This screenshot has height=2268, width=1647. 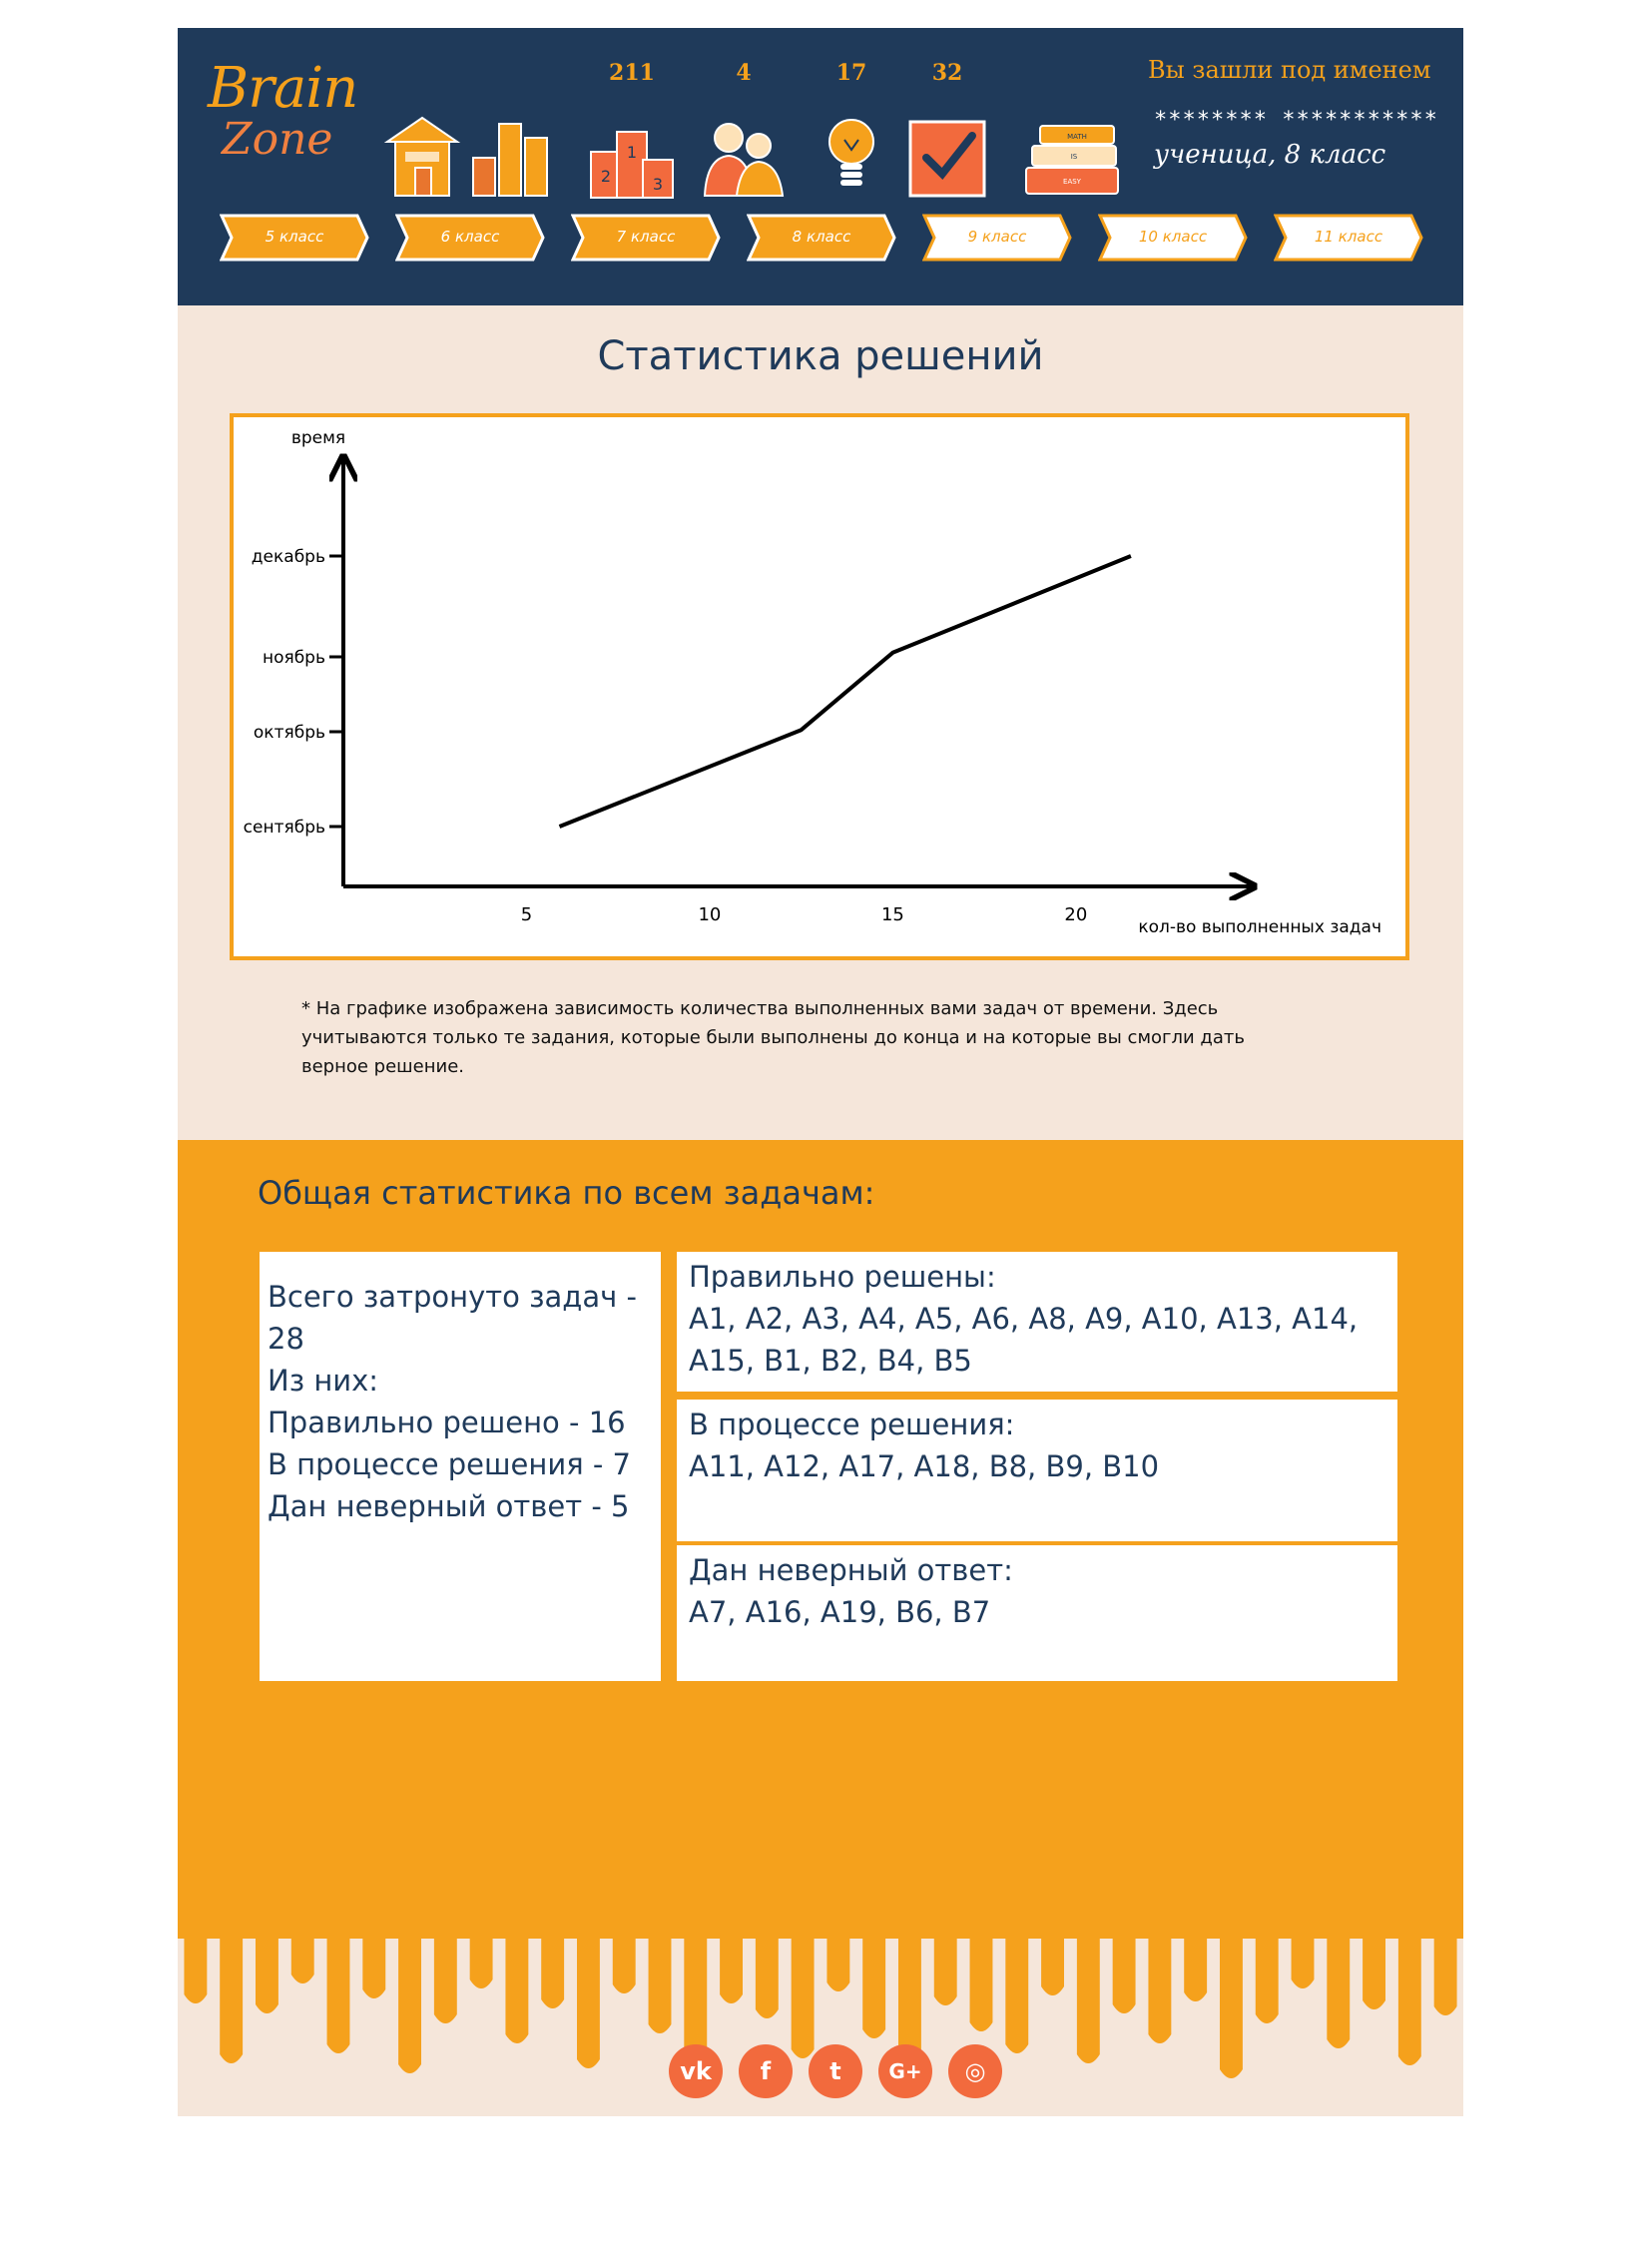 I want to click on group-items: А7, А16, А19, В6, В7, so click(x=840, y=1612).